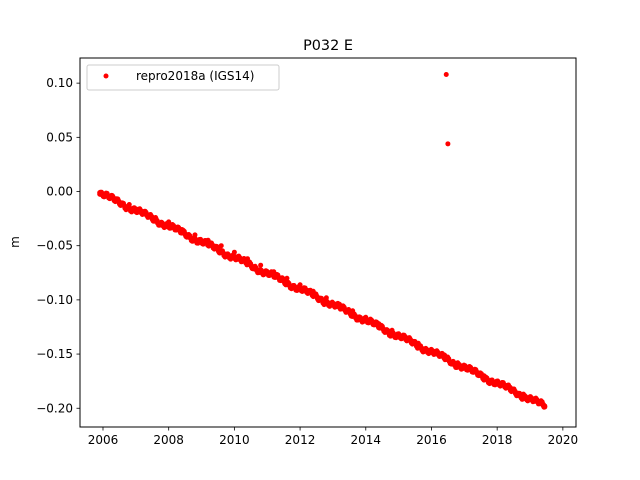 The image size is (640, 480). I want to click on y-tick-label: −0.10, so click(54, 300).